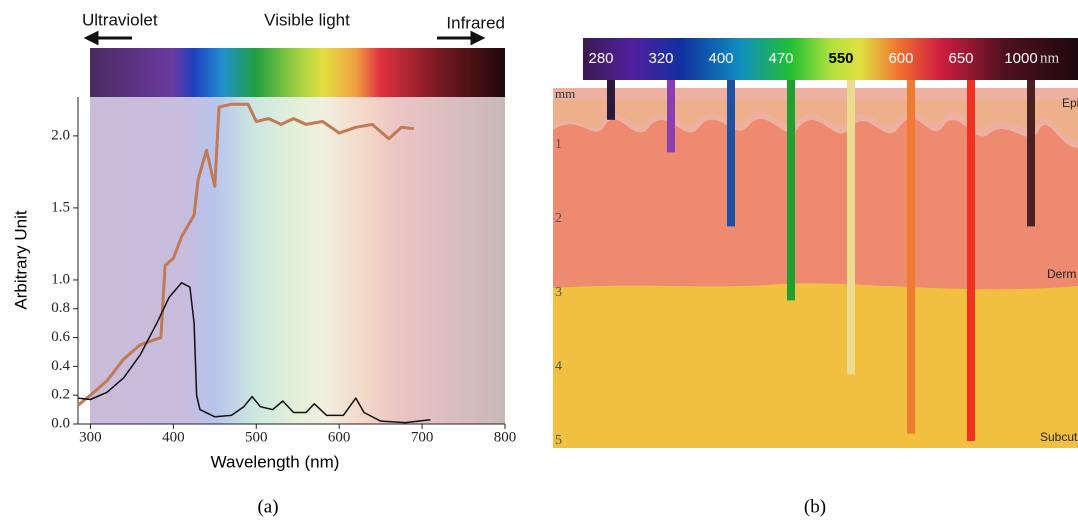  What do you see at coordinates (565, 93) in the screenshot?
I see `depth-unit: mm` at bounding box center [565, 93].